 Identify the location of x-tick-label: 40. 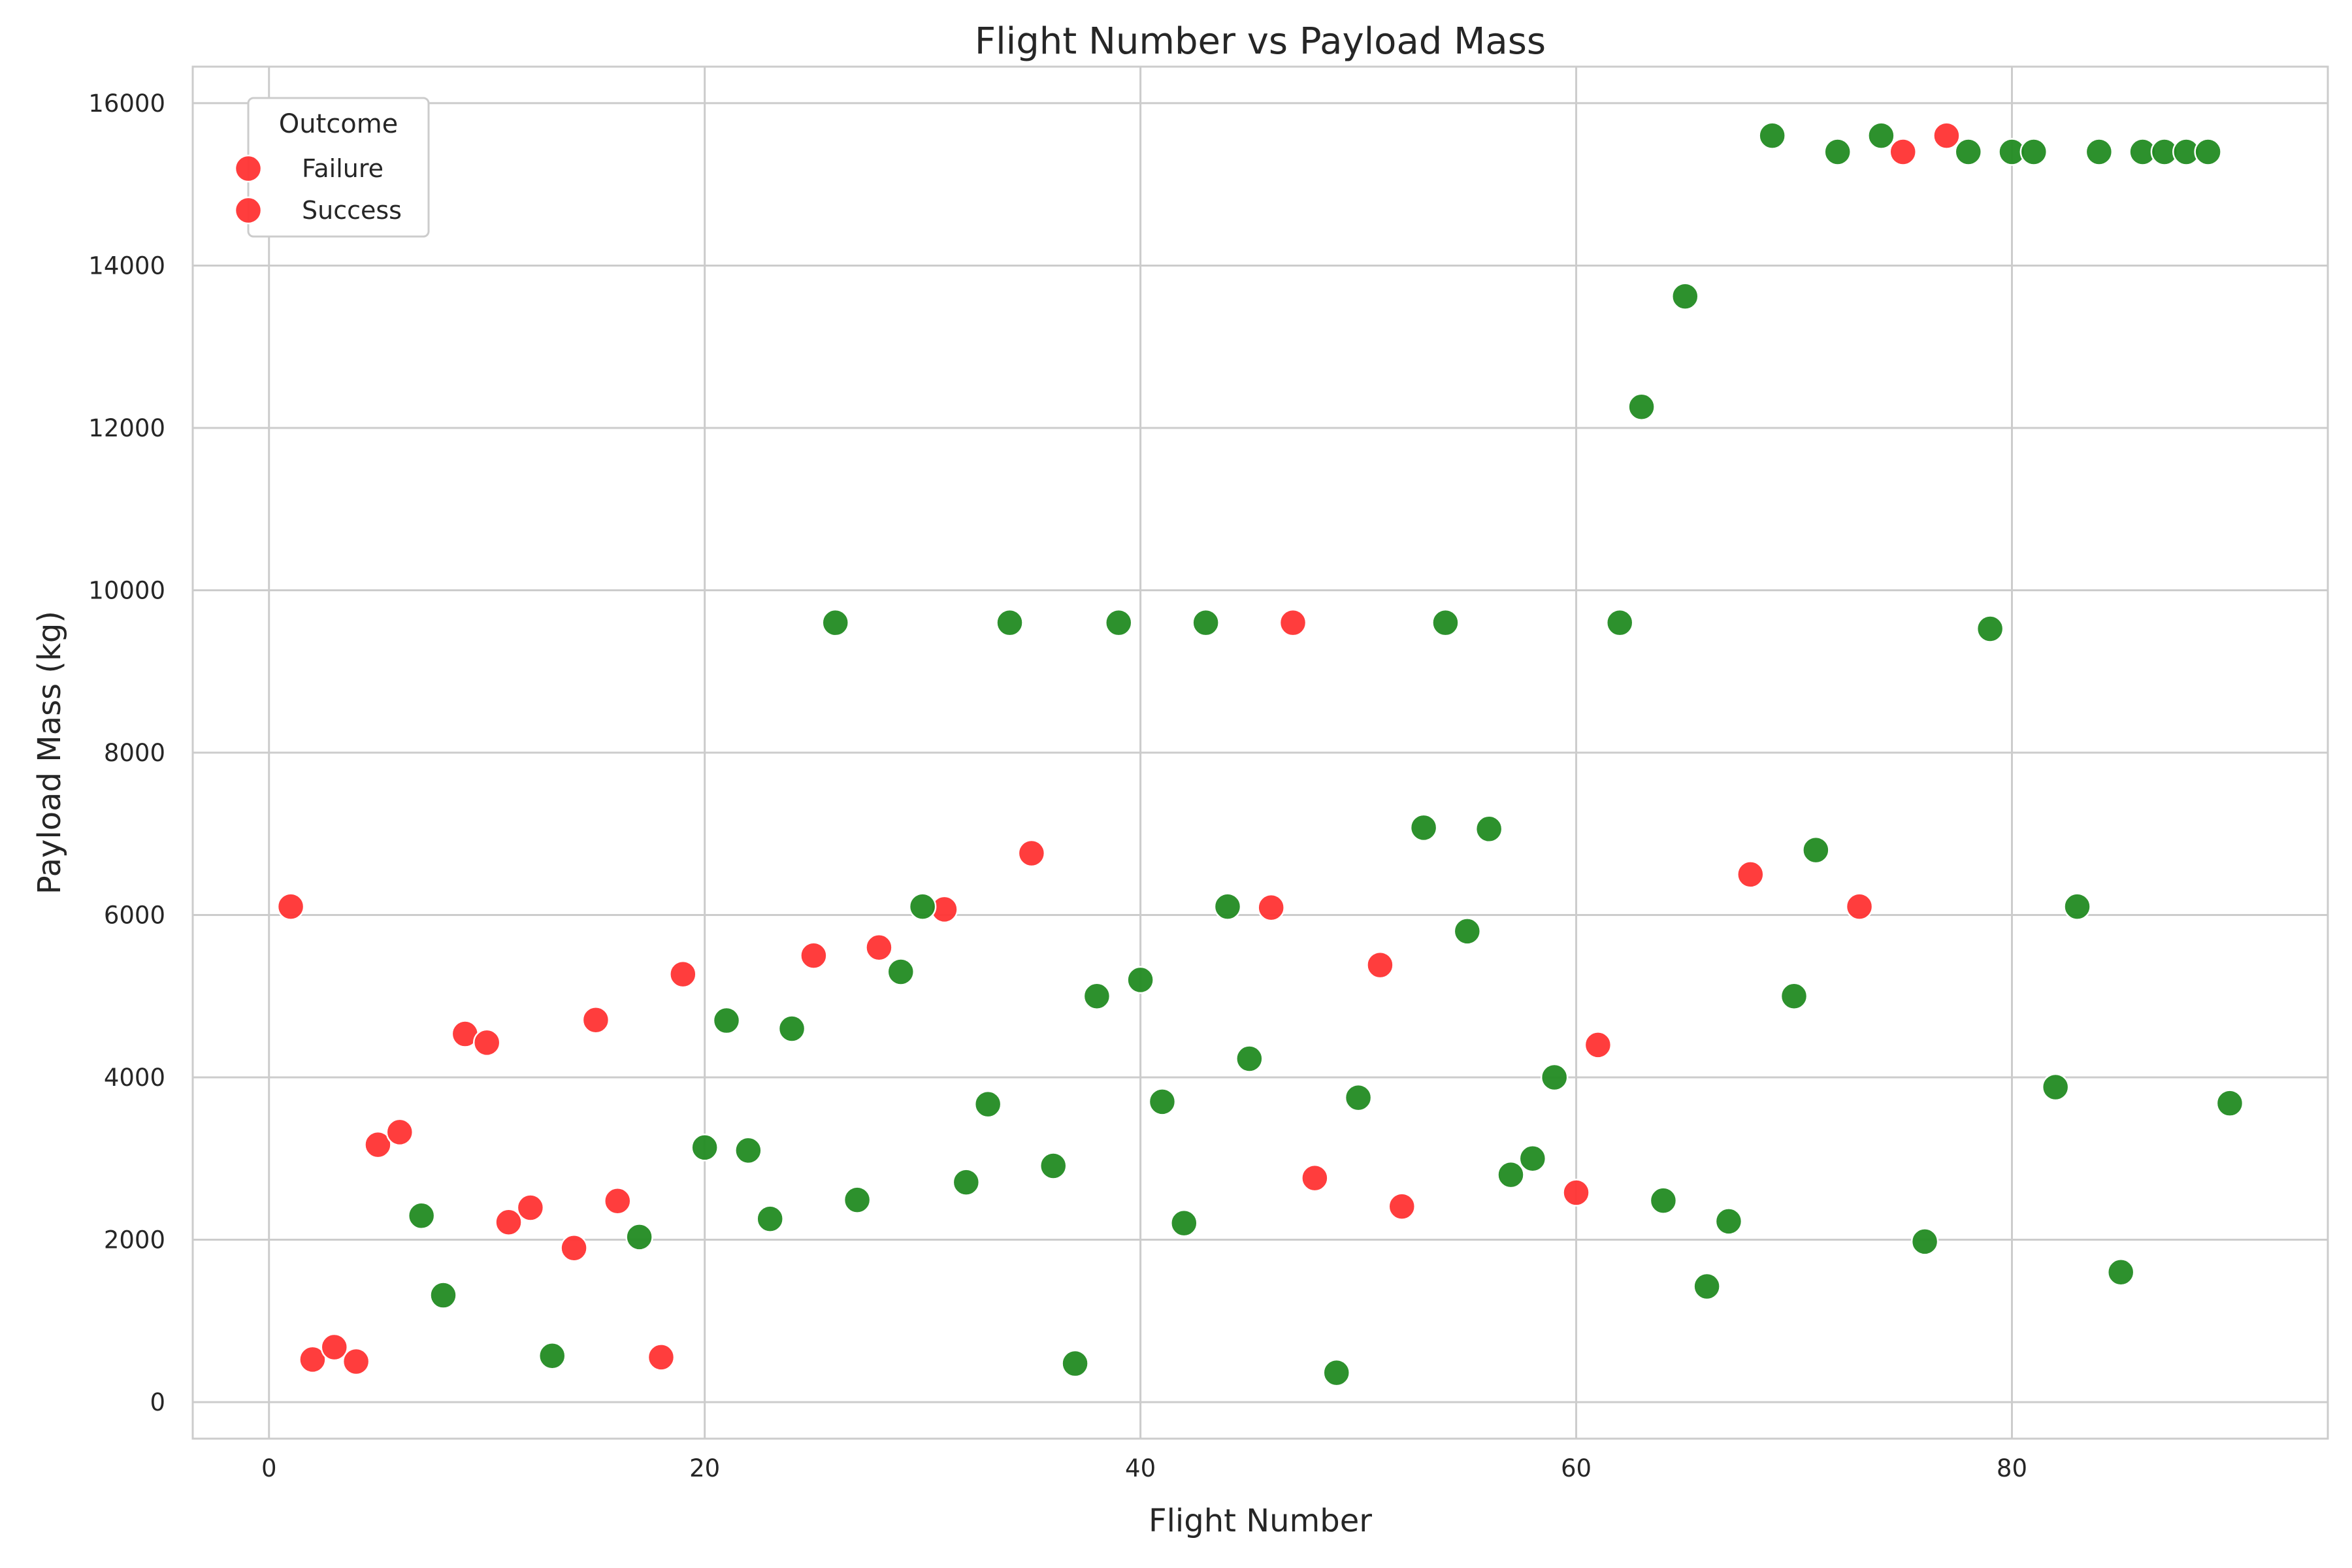
(1140, 1468).